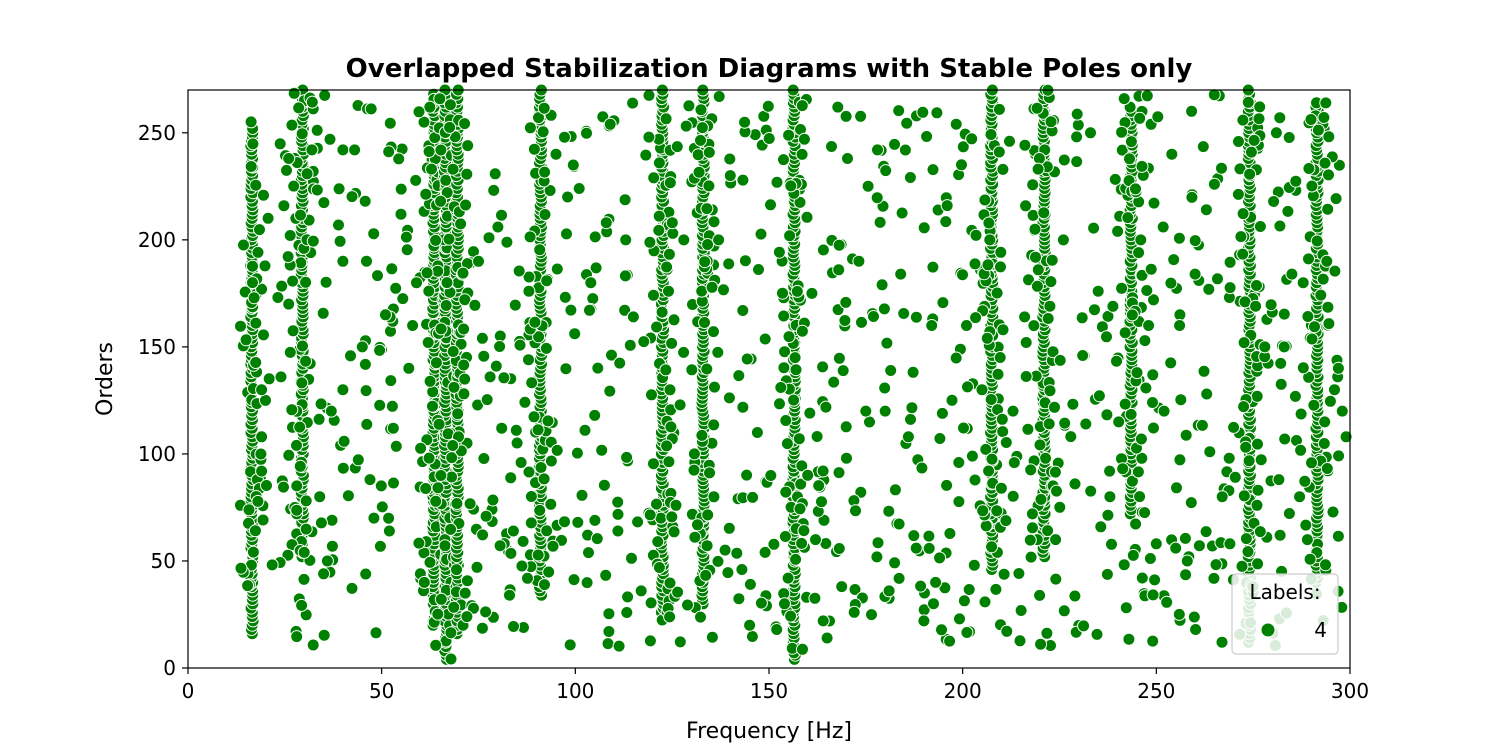 Image resolution: width=1500 pixels, height=750 pixels. What do you see at coordinates (163, 400) in the screenshot?
I see `y-axis-ticks: 0 50 100 150 200 250` at bounding box center [163, 400].